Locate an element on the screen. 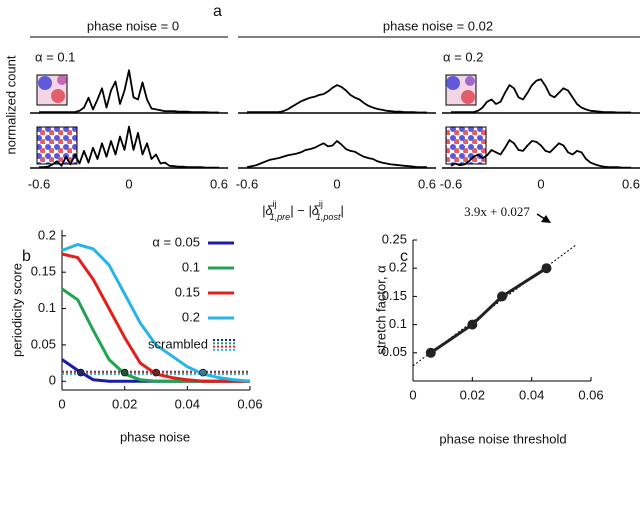 The width and height of the screenshot is (641, 530). label-part: | is located at coordinates (341, 210).